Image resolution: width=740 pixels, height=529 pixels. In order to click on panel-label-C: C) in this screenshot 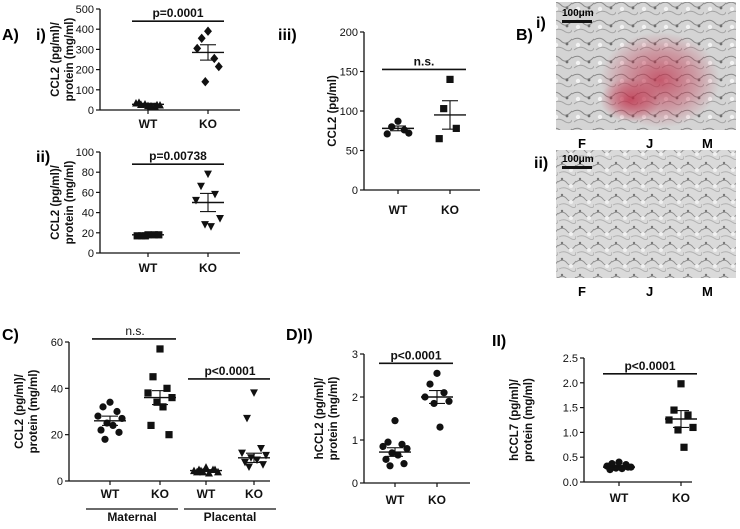, I will do `click(10, 335)`.